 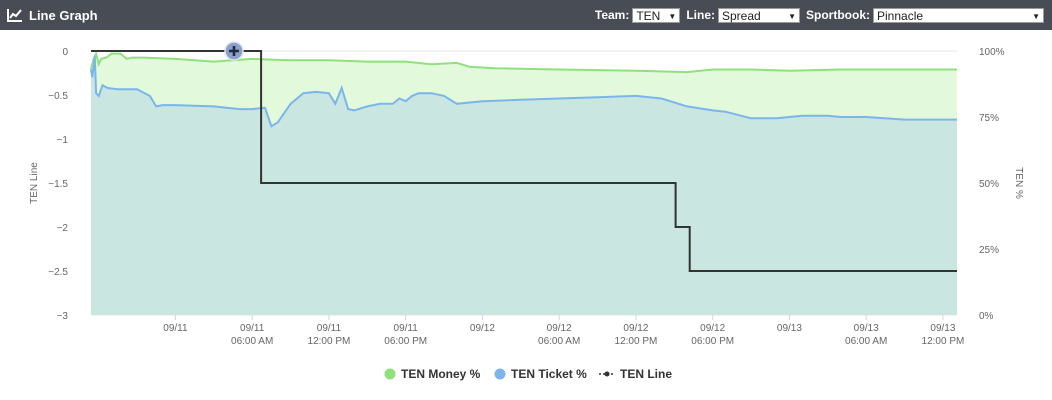 I want to click on y-left-tick-label: −1.5, so click(x=58, y=184).